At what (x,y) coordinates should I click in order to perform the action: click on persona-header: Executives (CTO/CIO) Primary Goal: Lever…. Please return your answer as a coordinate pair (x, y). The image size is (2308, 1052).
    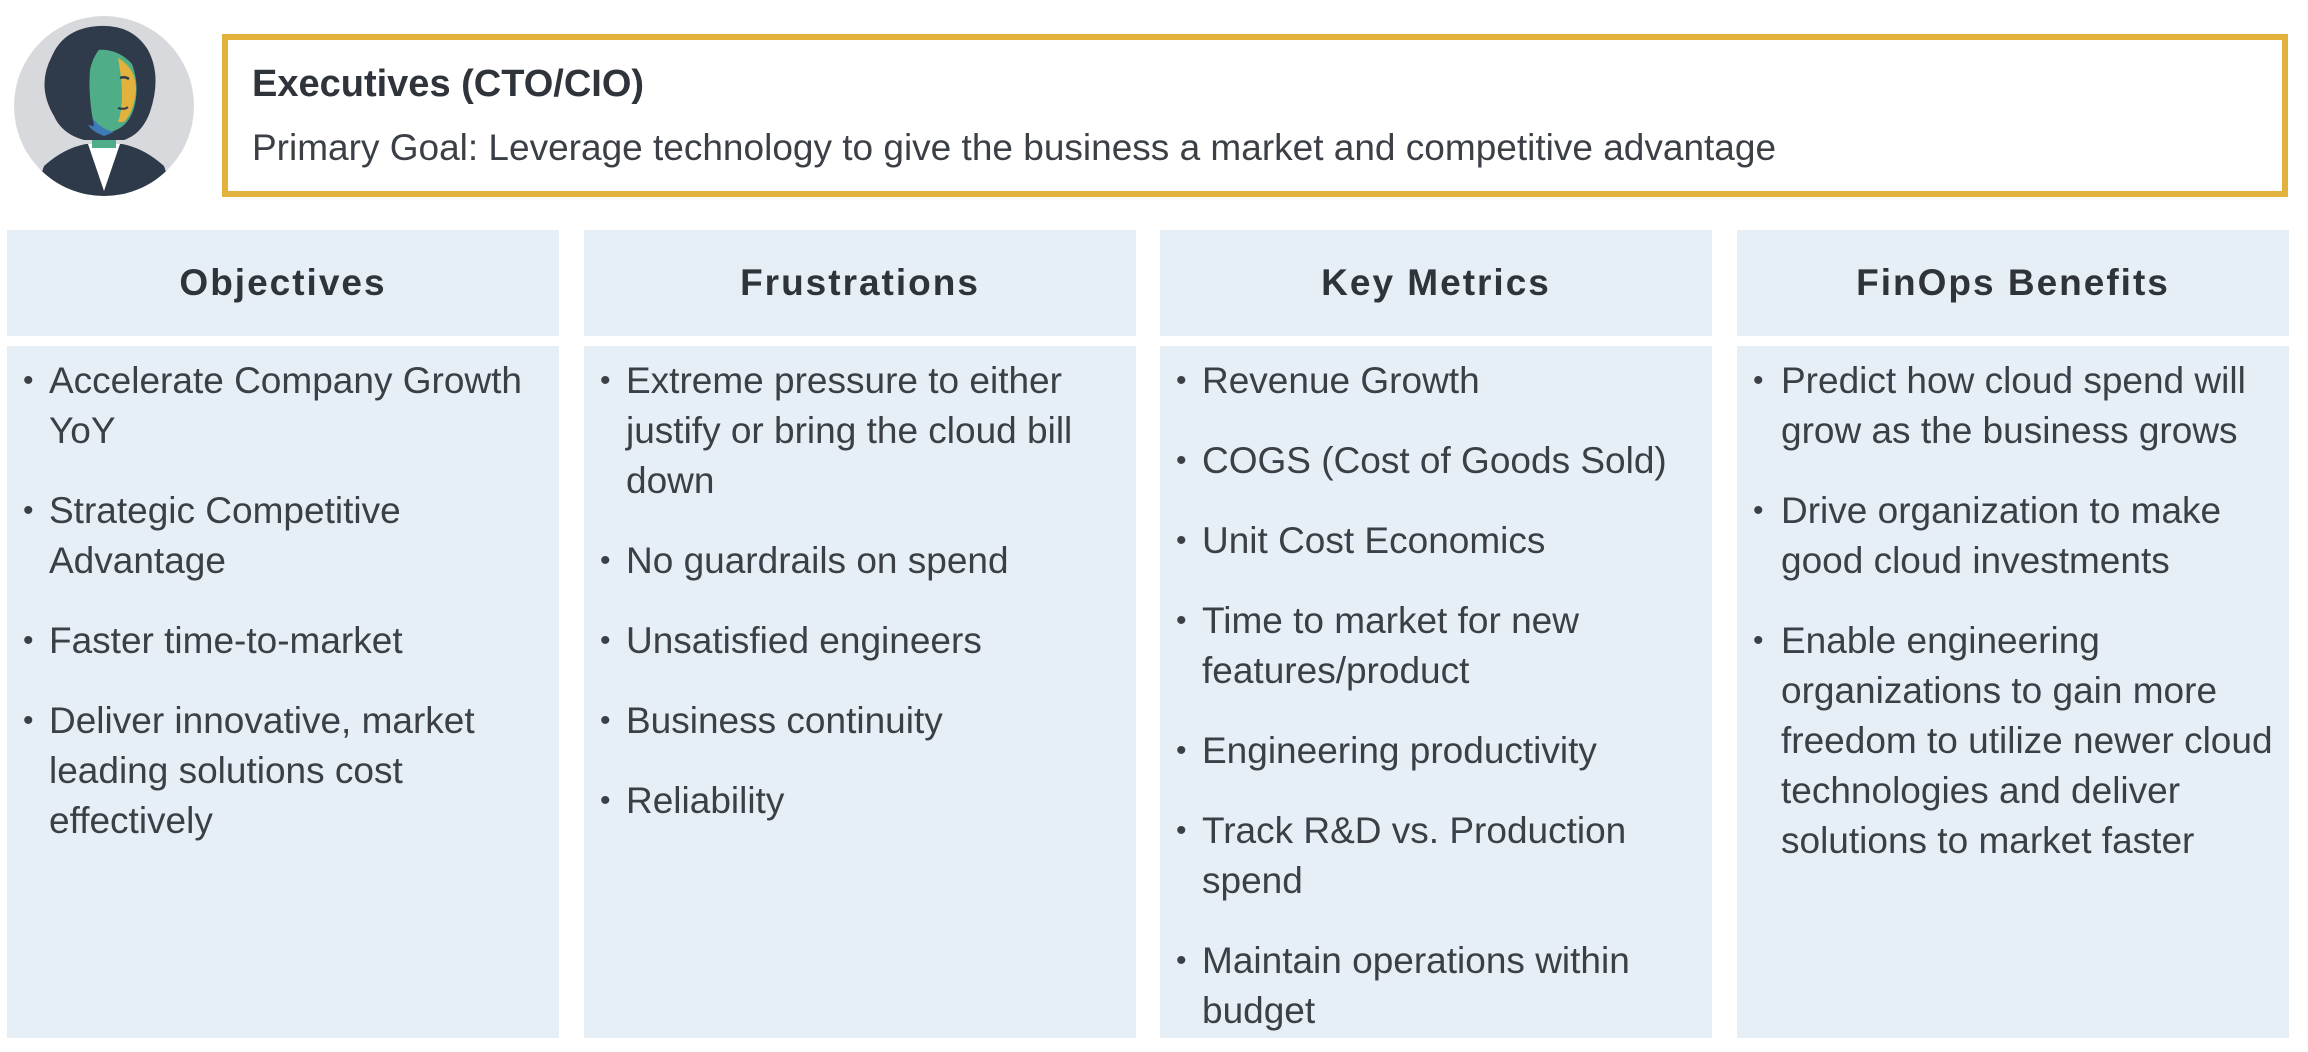
    Looking at the image, I should click on (1255, 115).